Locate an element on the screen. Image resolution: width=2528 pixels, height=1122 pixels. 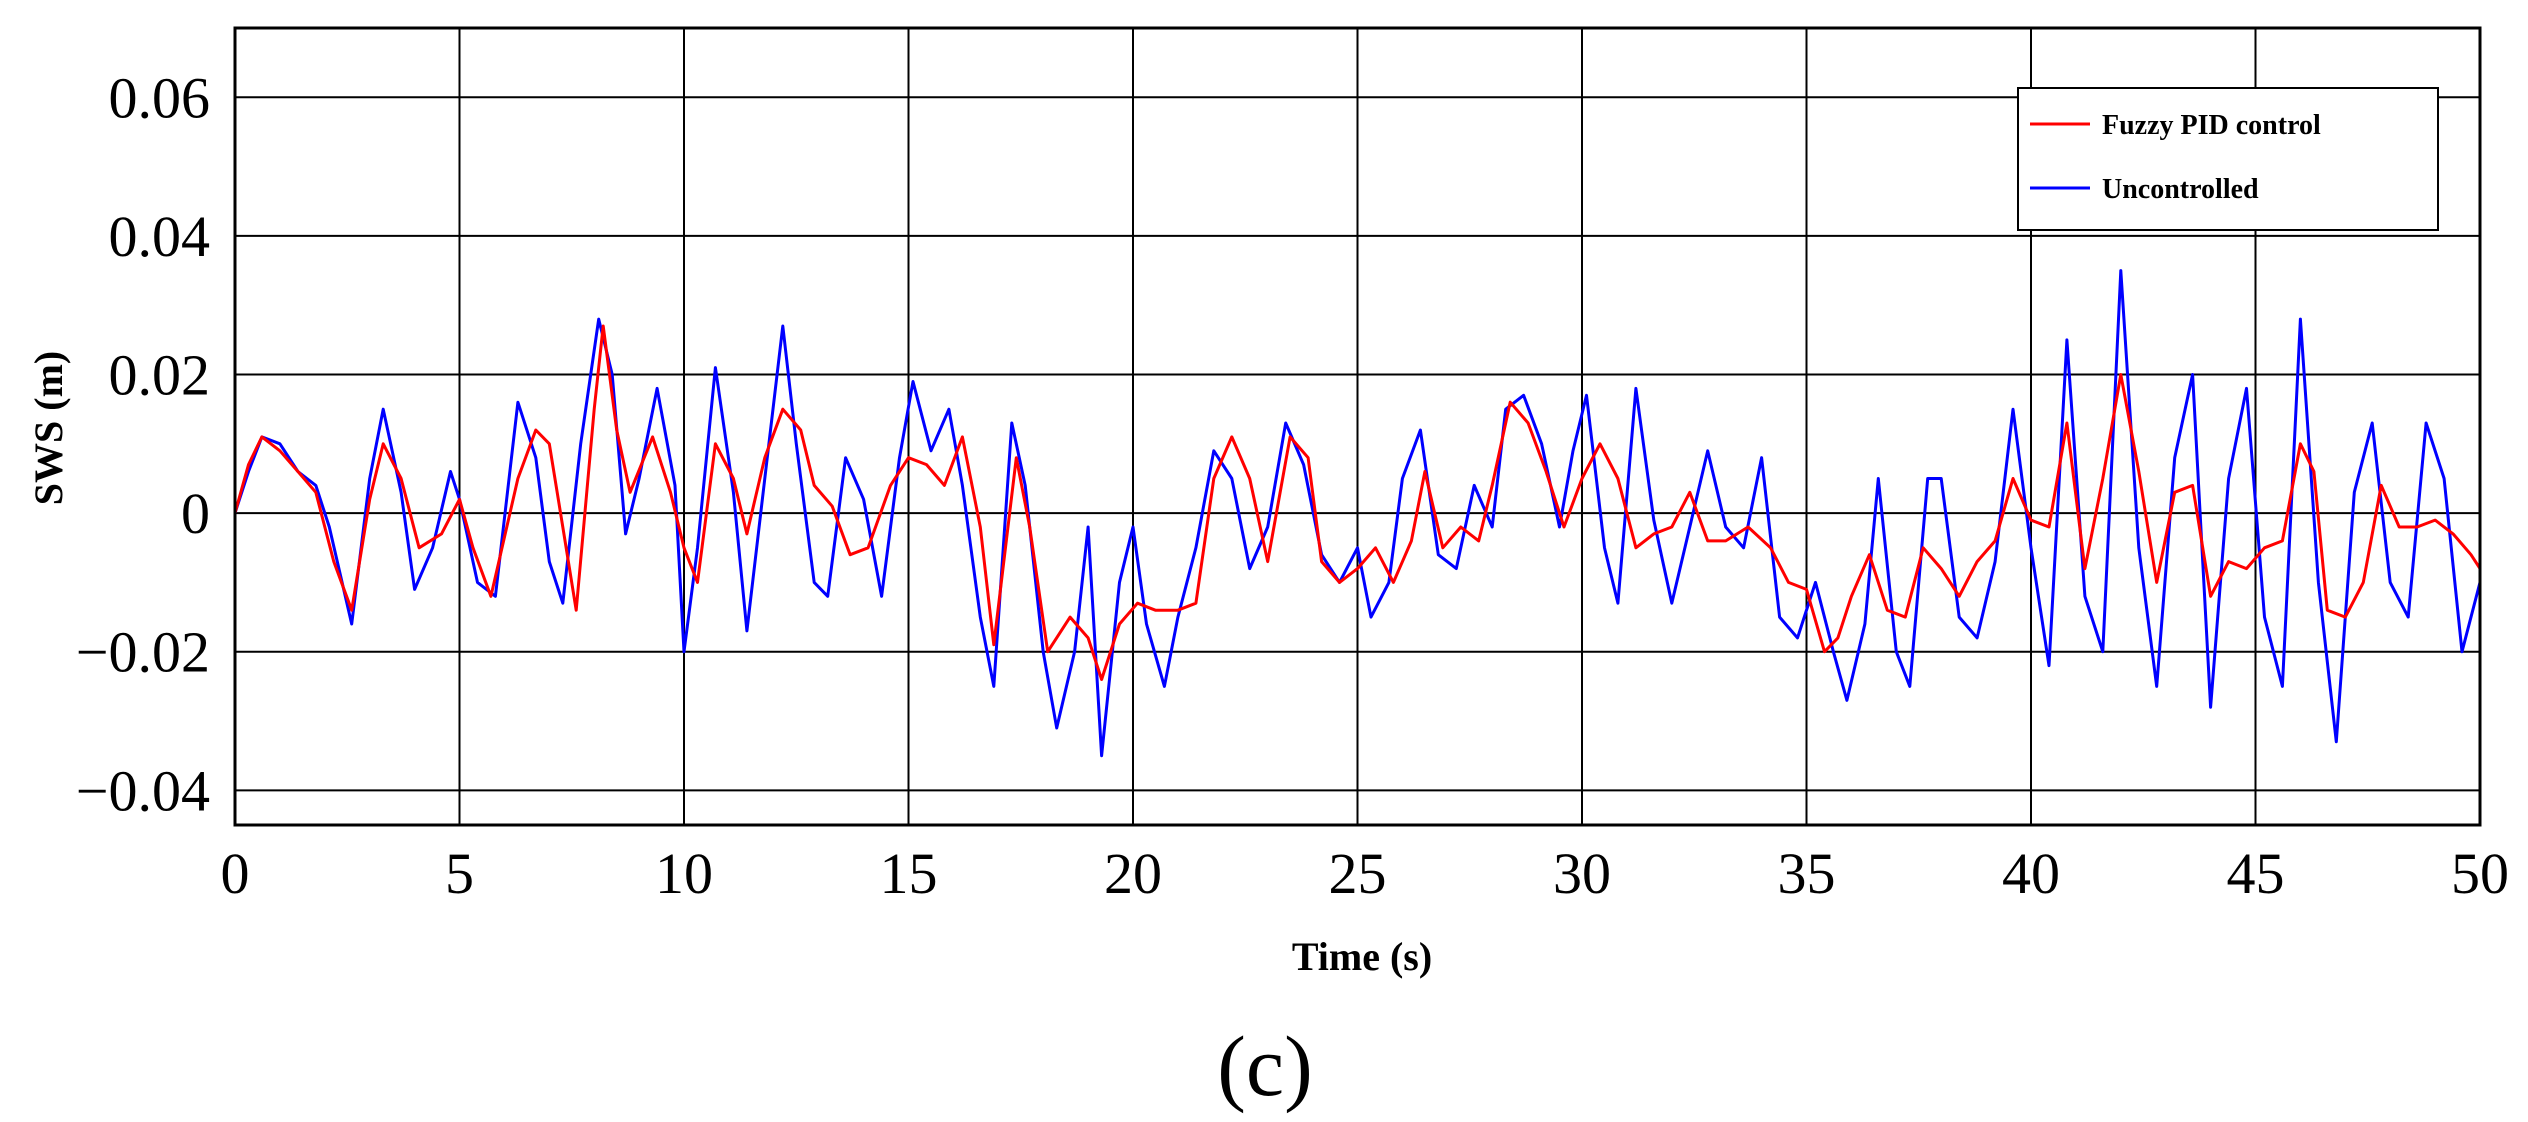
x-tick-label: 5 is located at coordinates (459, 873).